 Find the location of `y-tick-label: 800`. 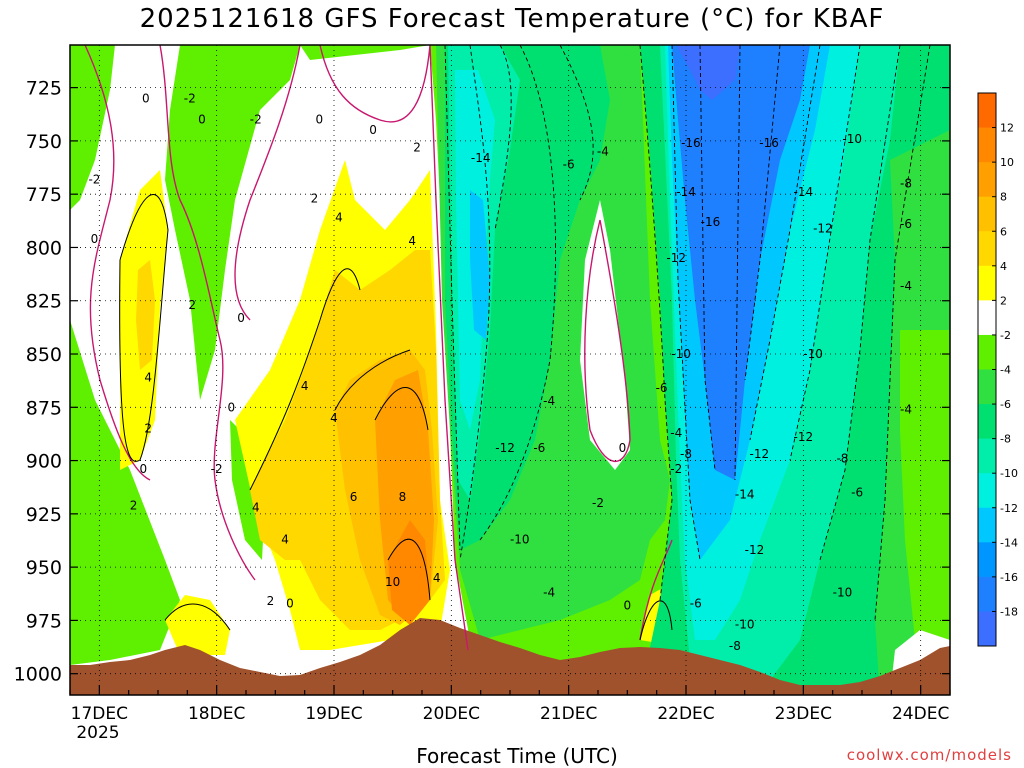

y-tick-label: 800 is located at coordinates (44, 248).